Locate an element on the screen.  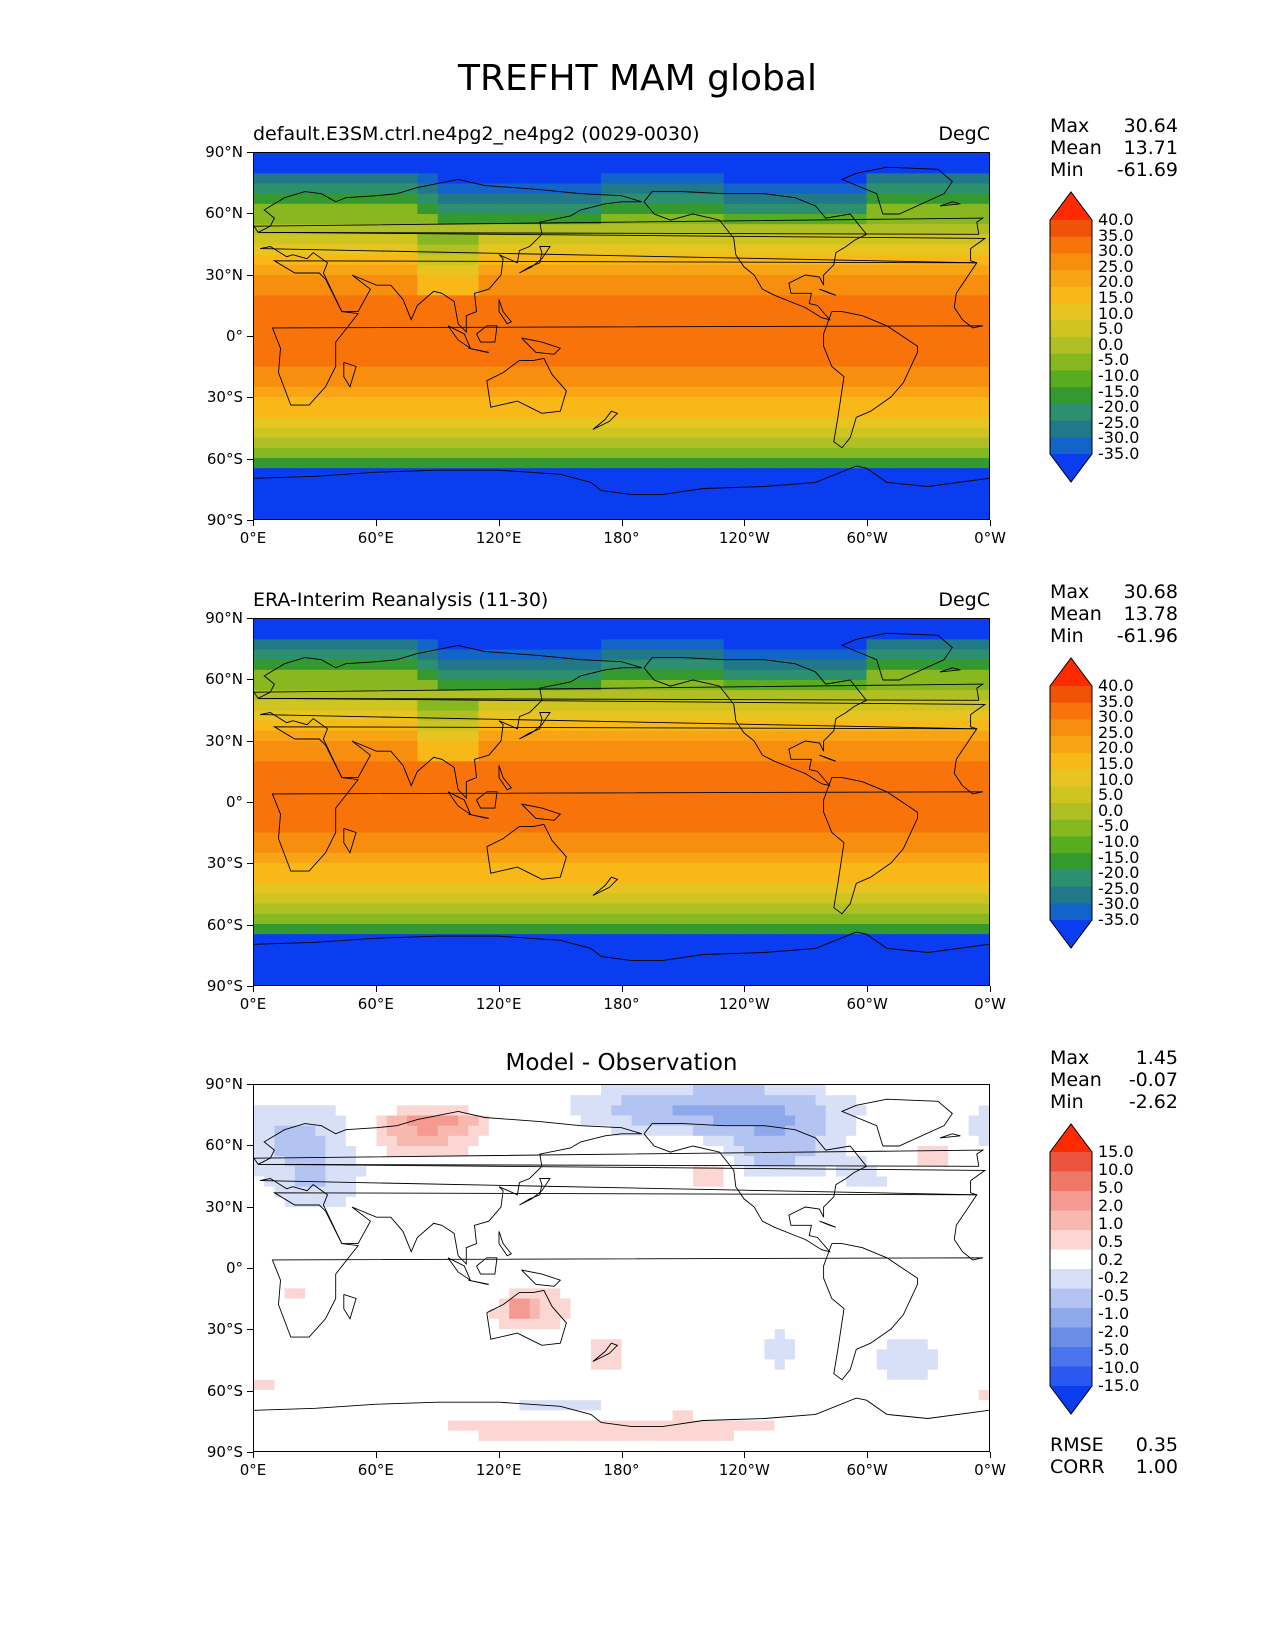
colorbar-extend-bottom is located at coordinates (1071, 1400).